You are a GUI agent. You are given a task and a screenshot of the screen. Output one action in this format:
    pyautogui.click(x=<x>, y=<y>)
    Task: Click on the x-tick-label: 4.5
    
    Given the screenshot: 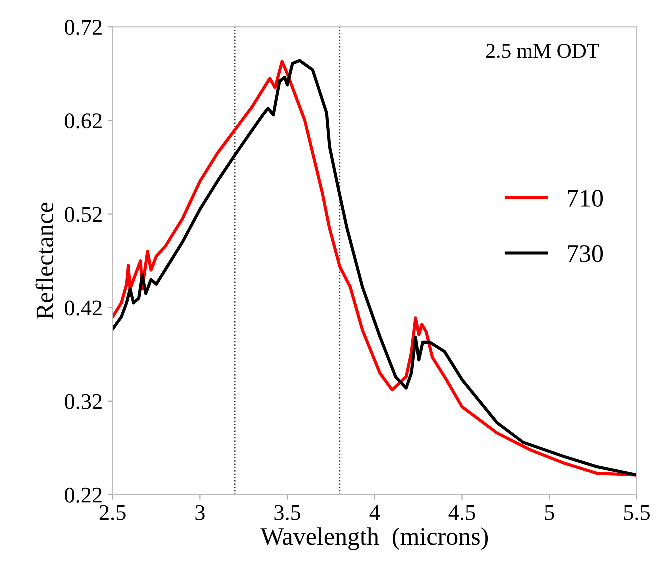 What is the action you would take?
    pyautogui.click(x=462, y=512)
    